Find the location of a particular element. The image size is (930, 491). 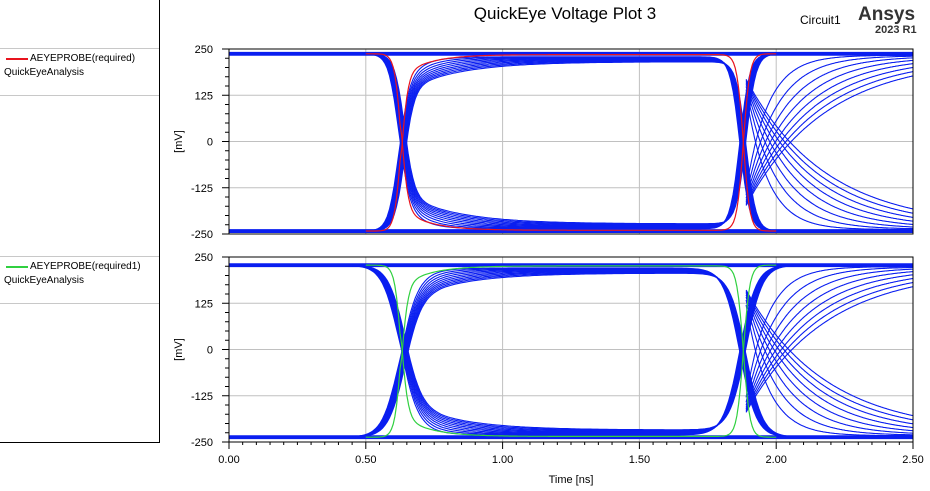

plot-title: QuickEye Voltage Plot 3 is located at coordinates (565, 13).